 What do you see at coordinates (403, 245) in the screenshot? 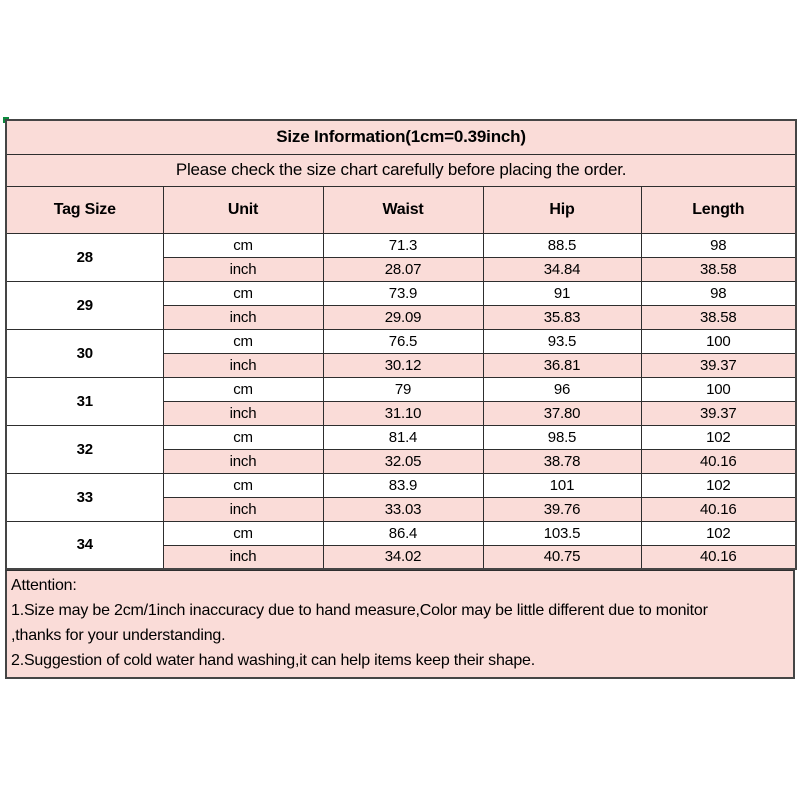
I see `waist-cm-value: 71.3` at bounding box center [403, 245].